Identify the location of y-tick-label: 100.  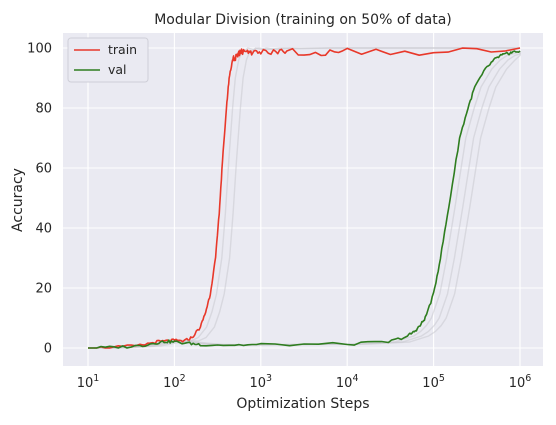
(39, 49).